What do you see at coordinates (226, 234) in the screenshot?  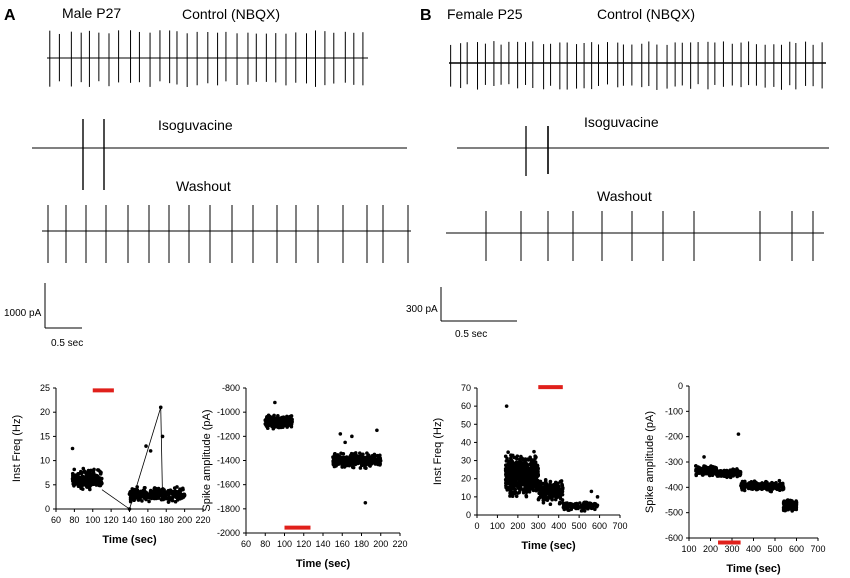 I see `panel-a-washout-trace` at bounding box center [226, 234].